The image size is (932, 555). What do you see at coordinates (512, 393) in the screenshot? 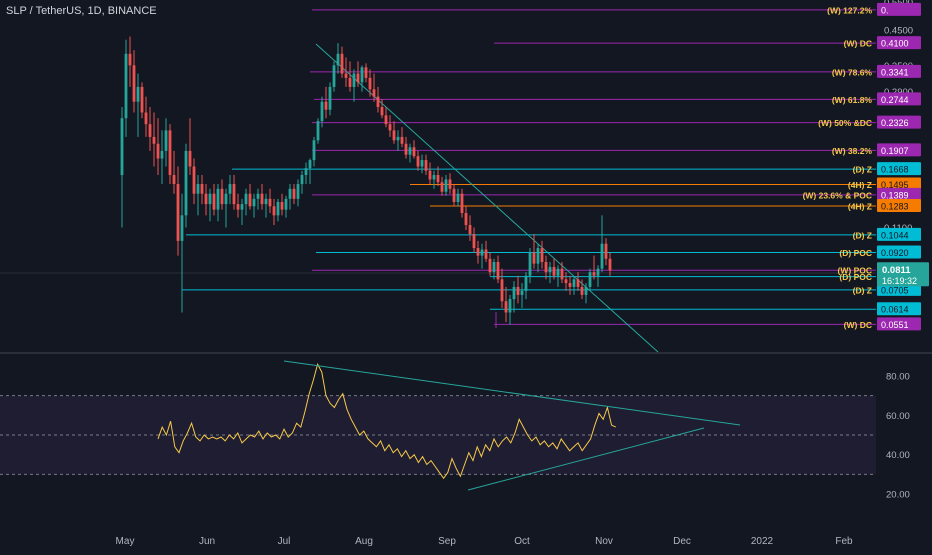
I see `rsi-trendline-upper` at bounding box center [512, 393].